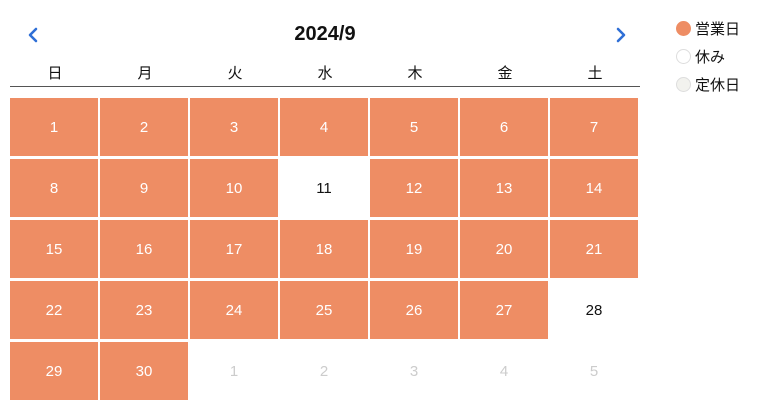  I want to click on day-cell: 16, so click(144, 249).